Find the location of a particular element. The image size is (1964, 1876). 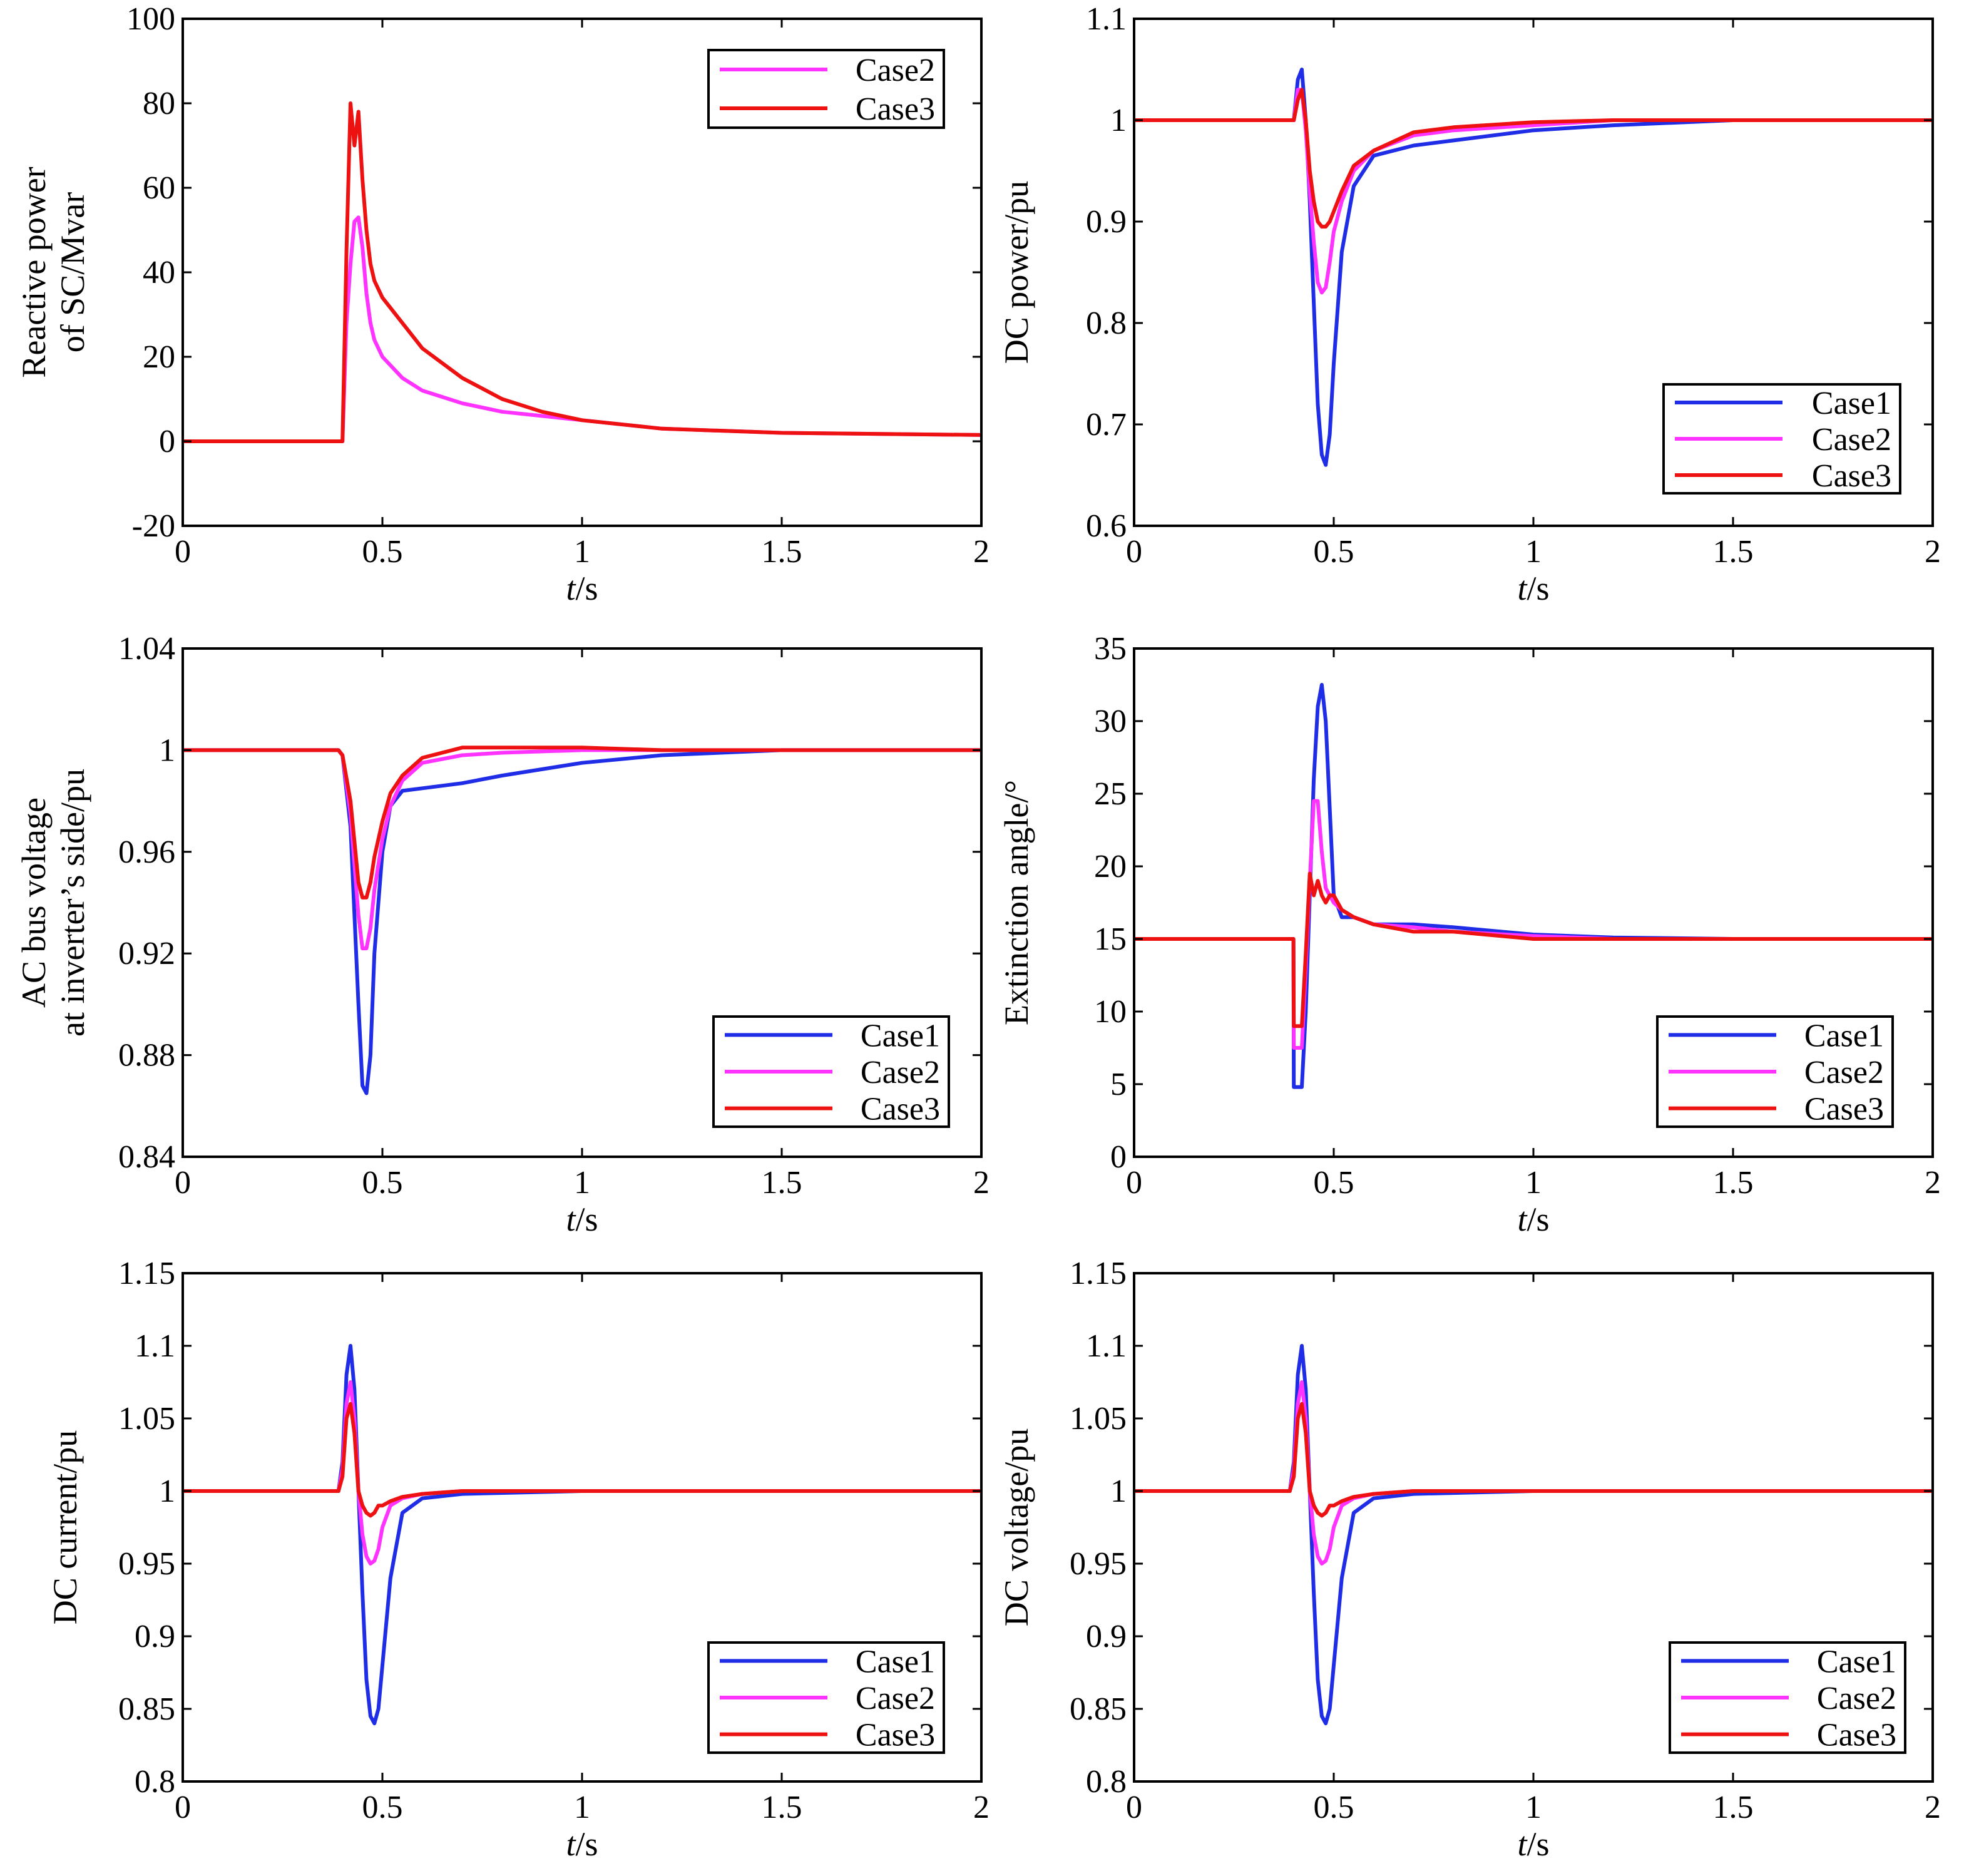

y-tick-label: 0.96 is located at coordinates (146, 852).